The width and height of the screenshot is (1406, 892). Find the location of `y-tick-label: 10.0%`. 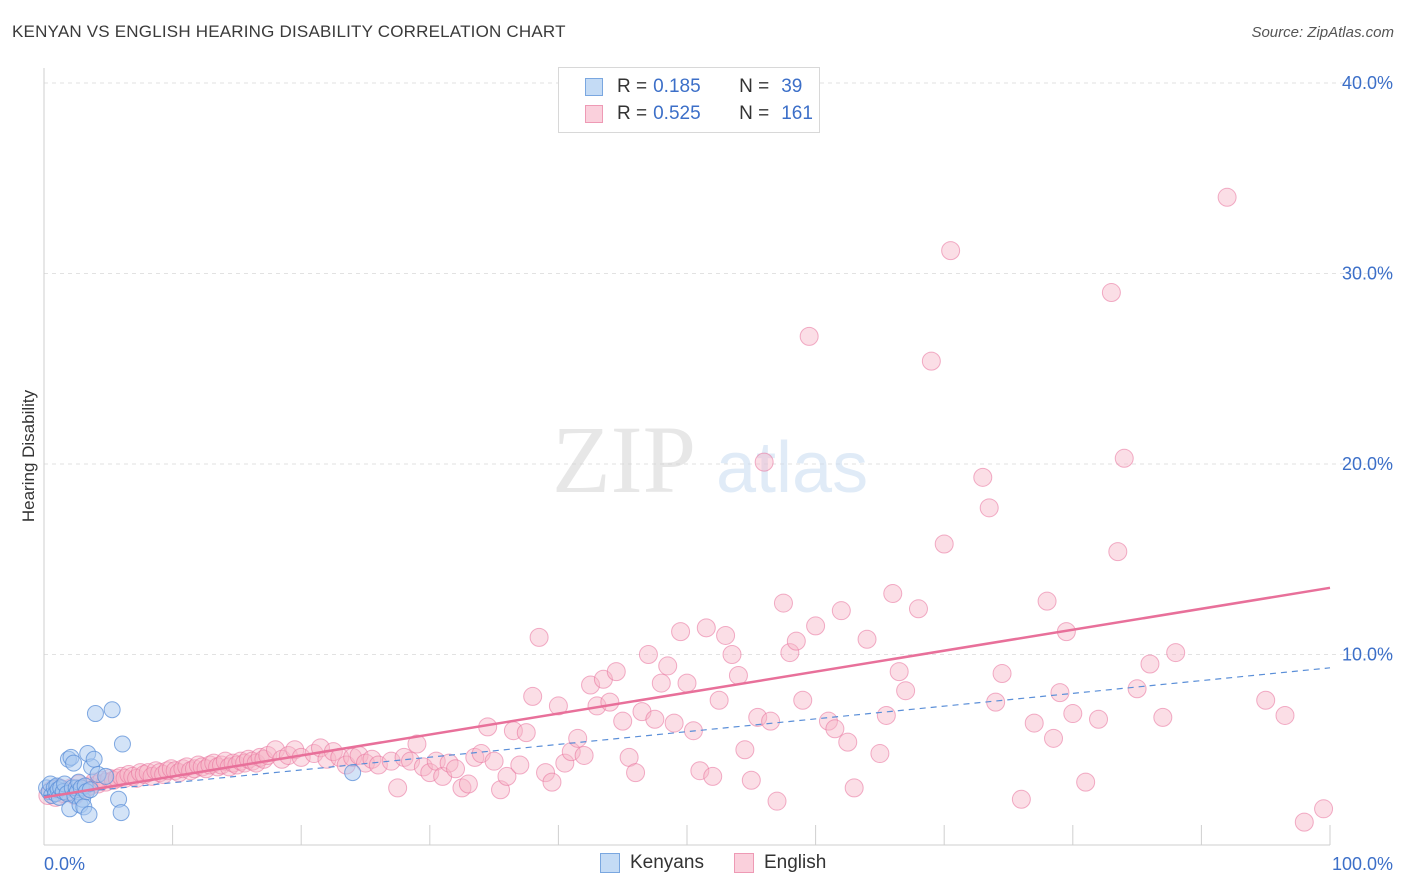

y-tick-label: 10.0% is located at coordinates (1367, 655).